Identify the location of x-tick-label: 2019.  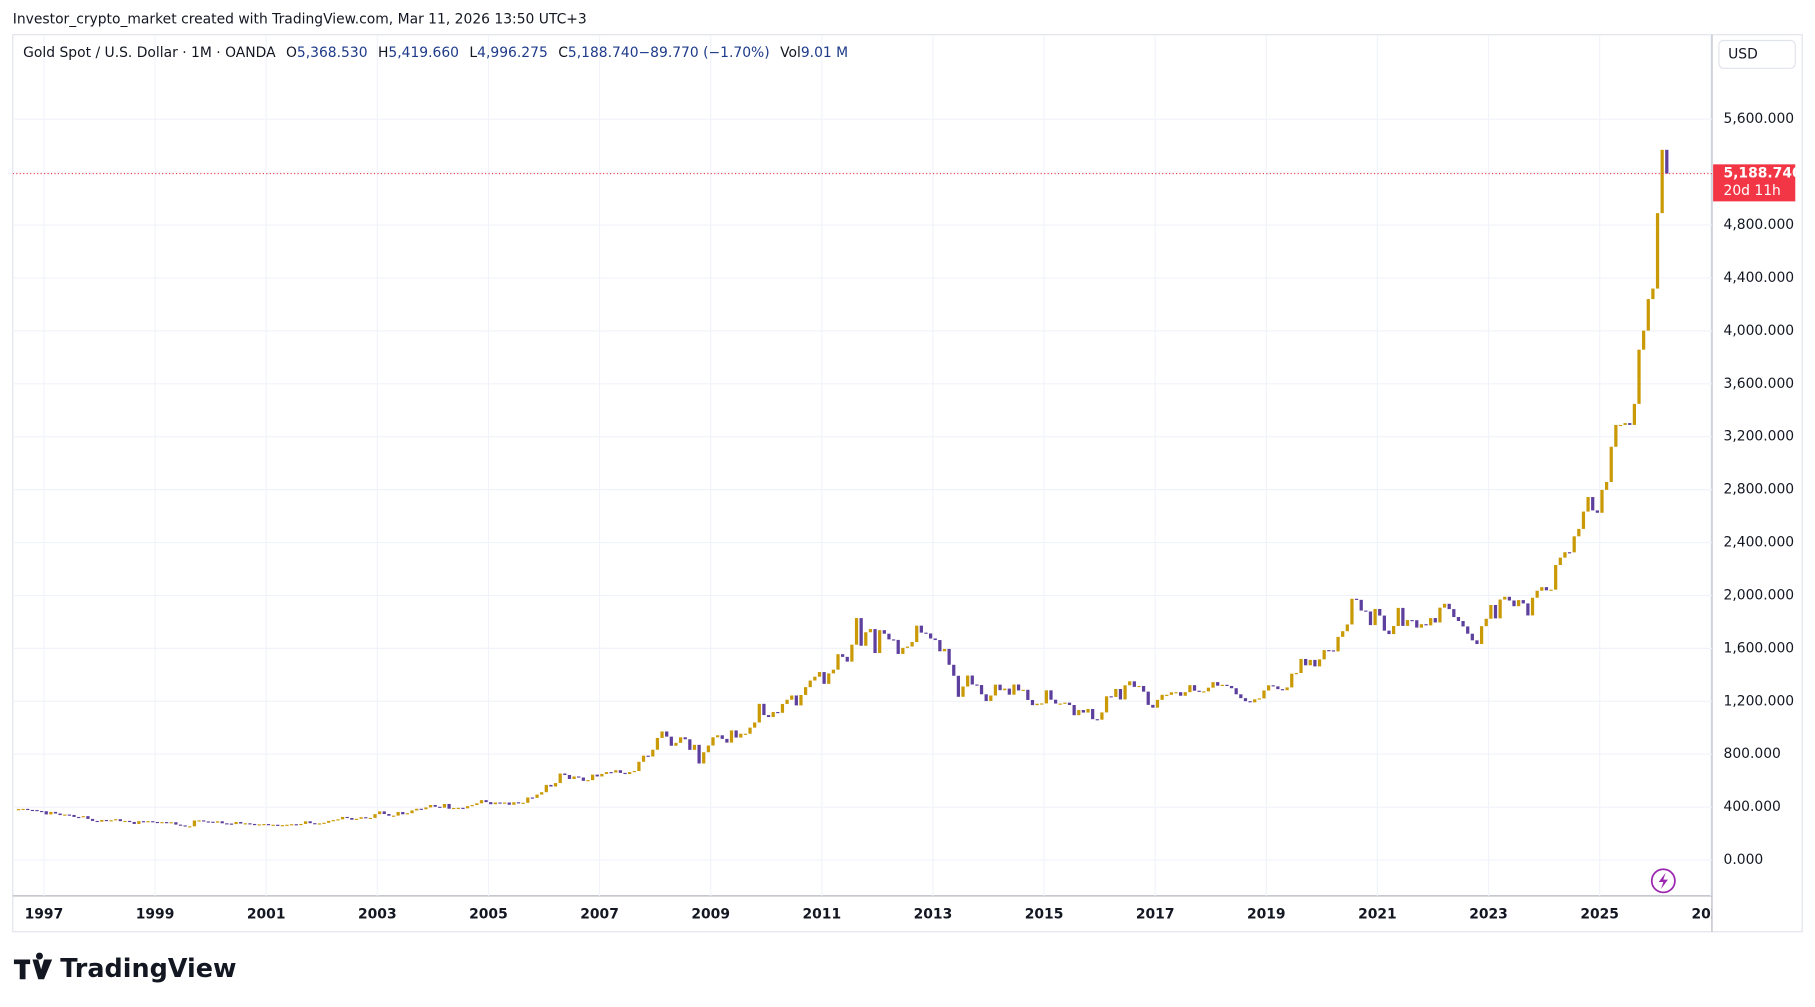
(1266, 914).